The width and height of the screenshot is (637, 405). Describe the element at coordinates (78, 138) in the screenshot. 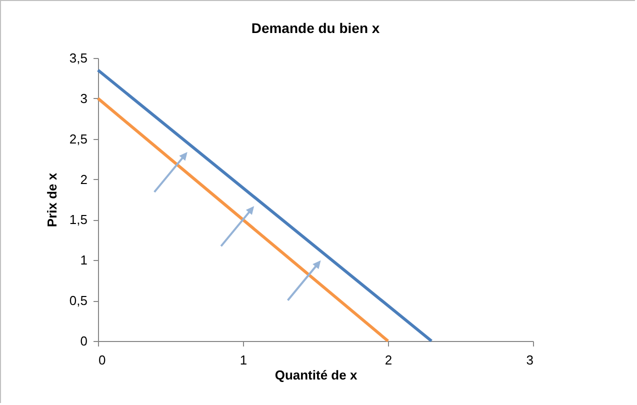

I see `y-tick-label: 2,5` at that location.